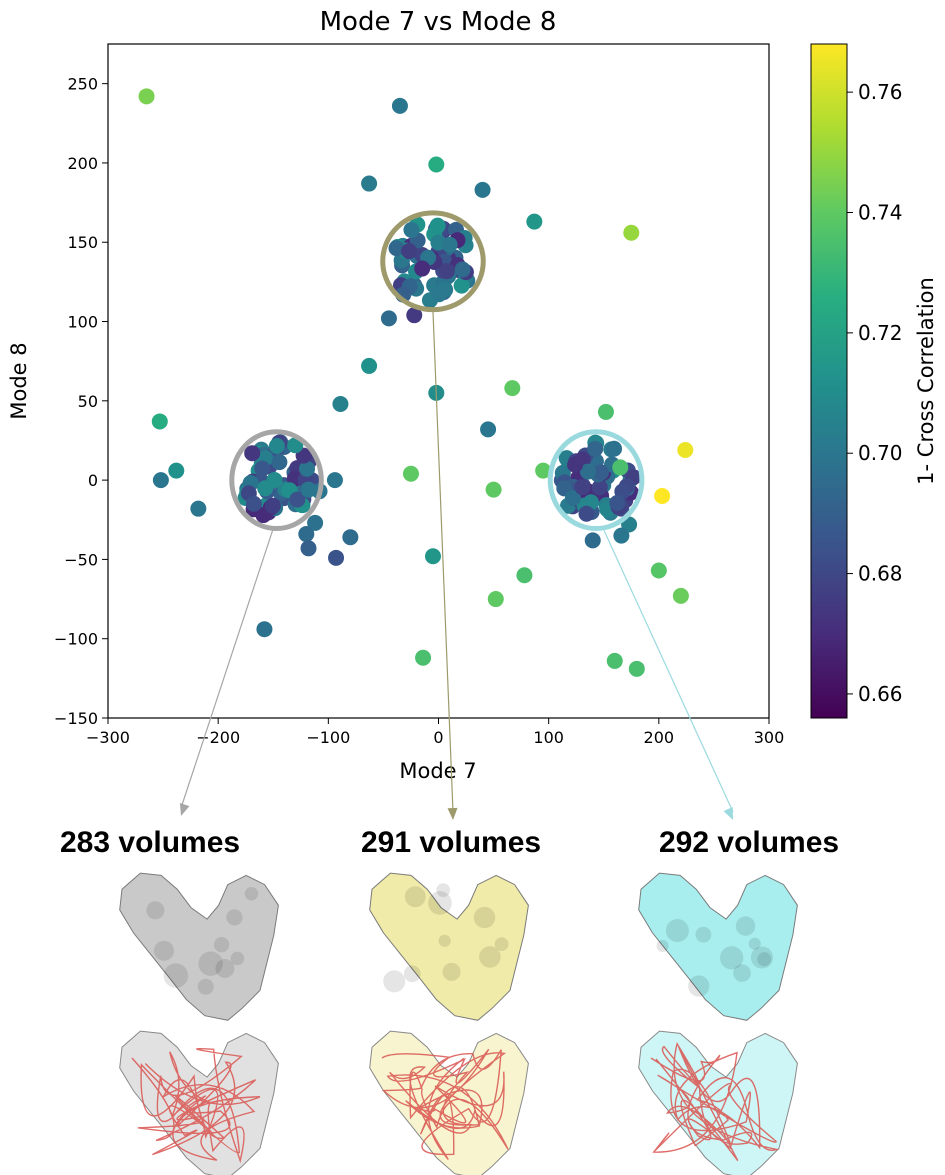 The image size is (945, 1175). I want to click on colorbar-gradient, so click(829, 381).